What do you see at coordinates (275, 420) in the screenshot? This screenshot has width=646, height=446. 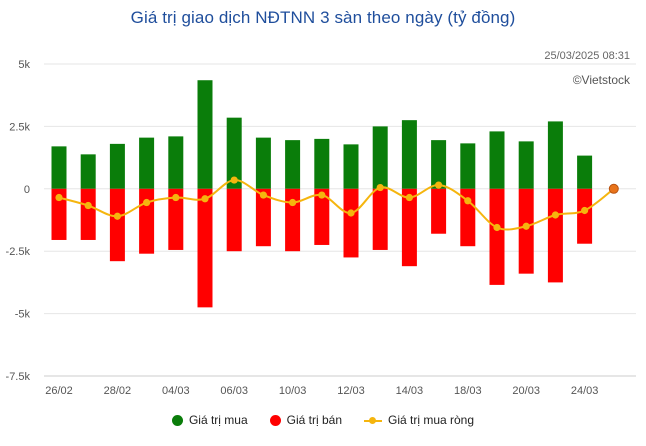 I see `legend-marker-sell` at bounding box center [275, 420].